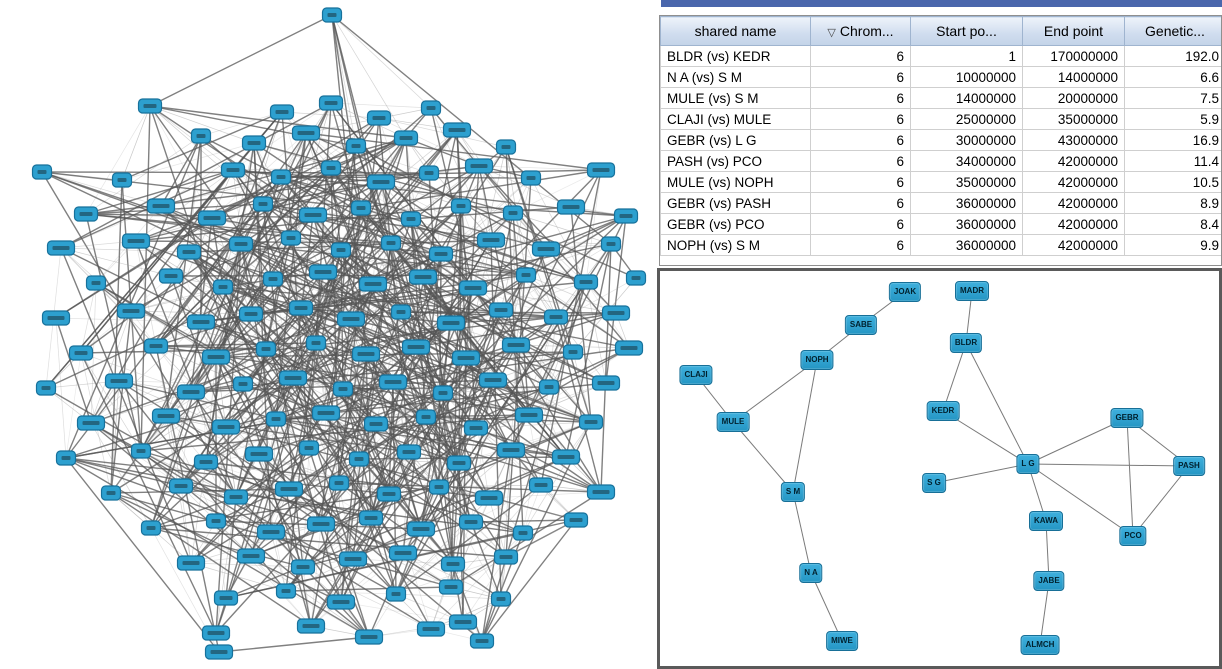 This screenshot has width=1222, height=669. What do you see at coordinates (940, 203) in the screenshot?
I see `table-row: GEBR (vs) PASH 6 36000000 42000000 8.9` at bounding box center [940, 203].